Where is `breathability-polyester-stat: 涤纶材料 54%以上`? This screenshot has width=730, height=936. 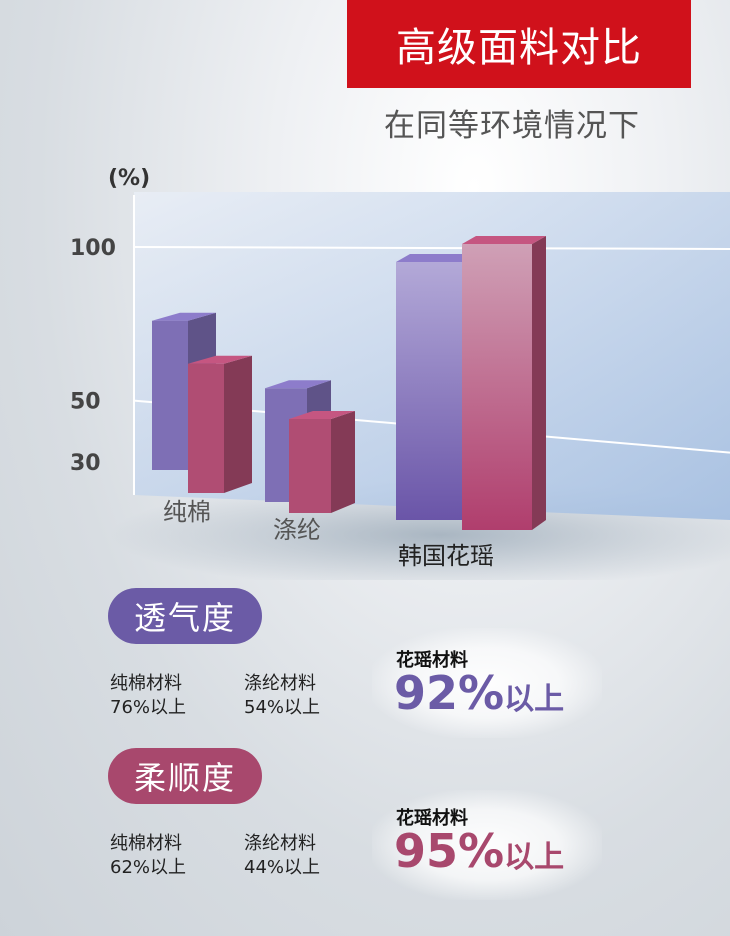
breathability-polyester-stat: 涤纶材料 54%以上 is located at coordinates (282, 696).